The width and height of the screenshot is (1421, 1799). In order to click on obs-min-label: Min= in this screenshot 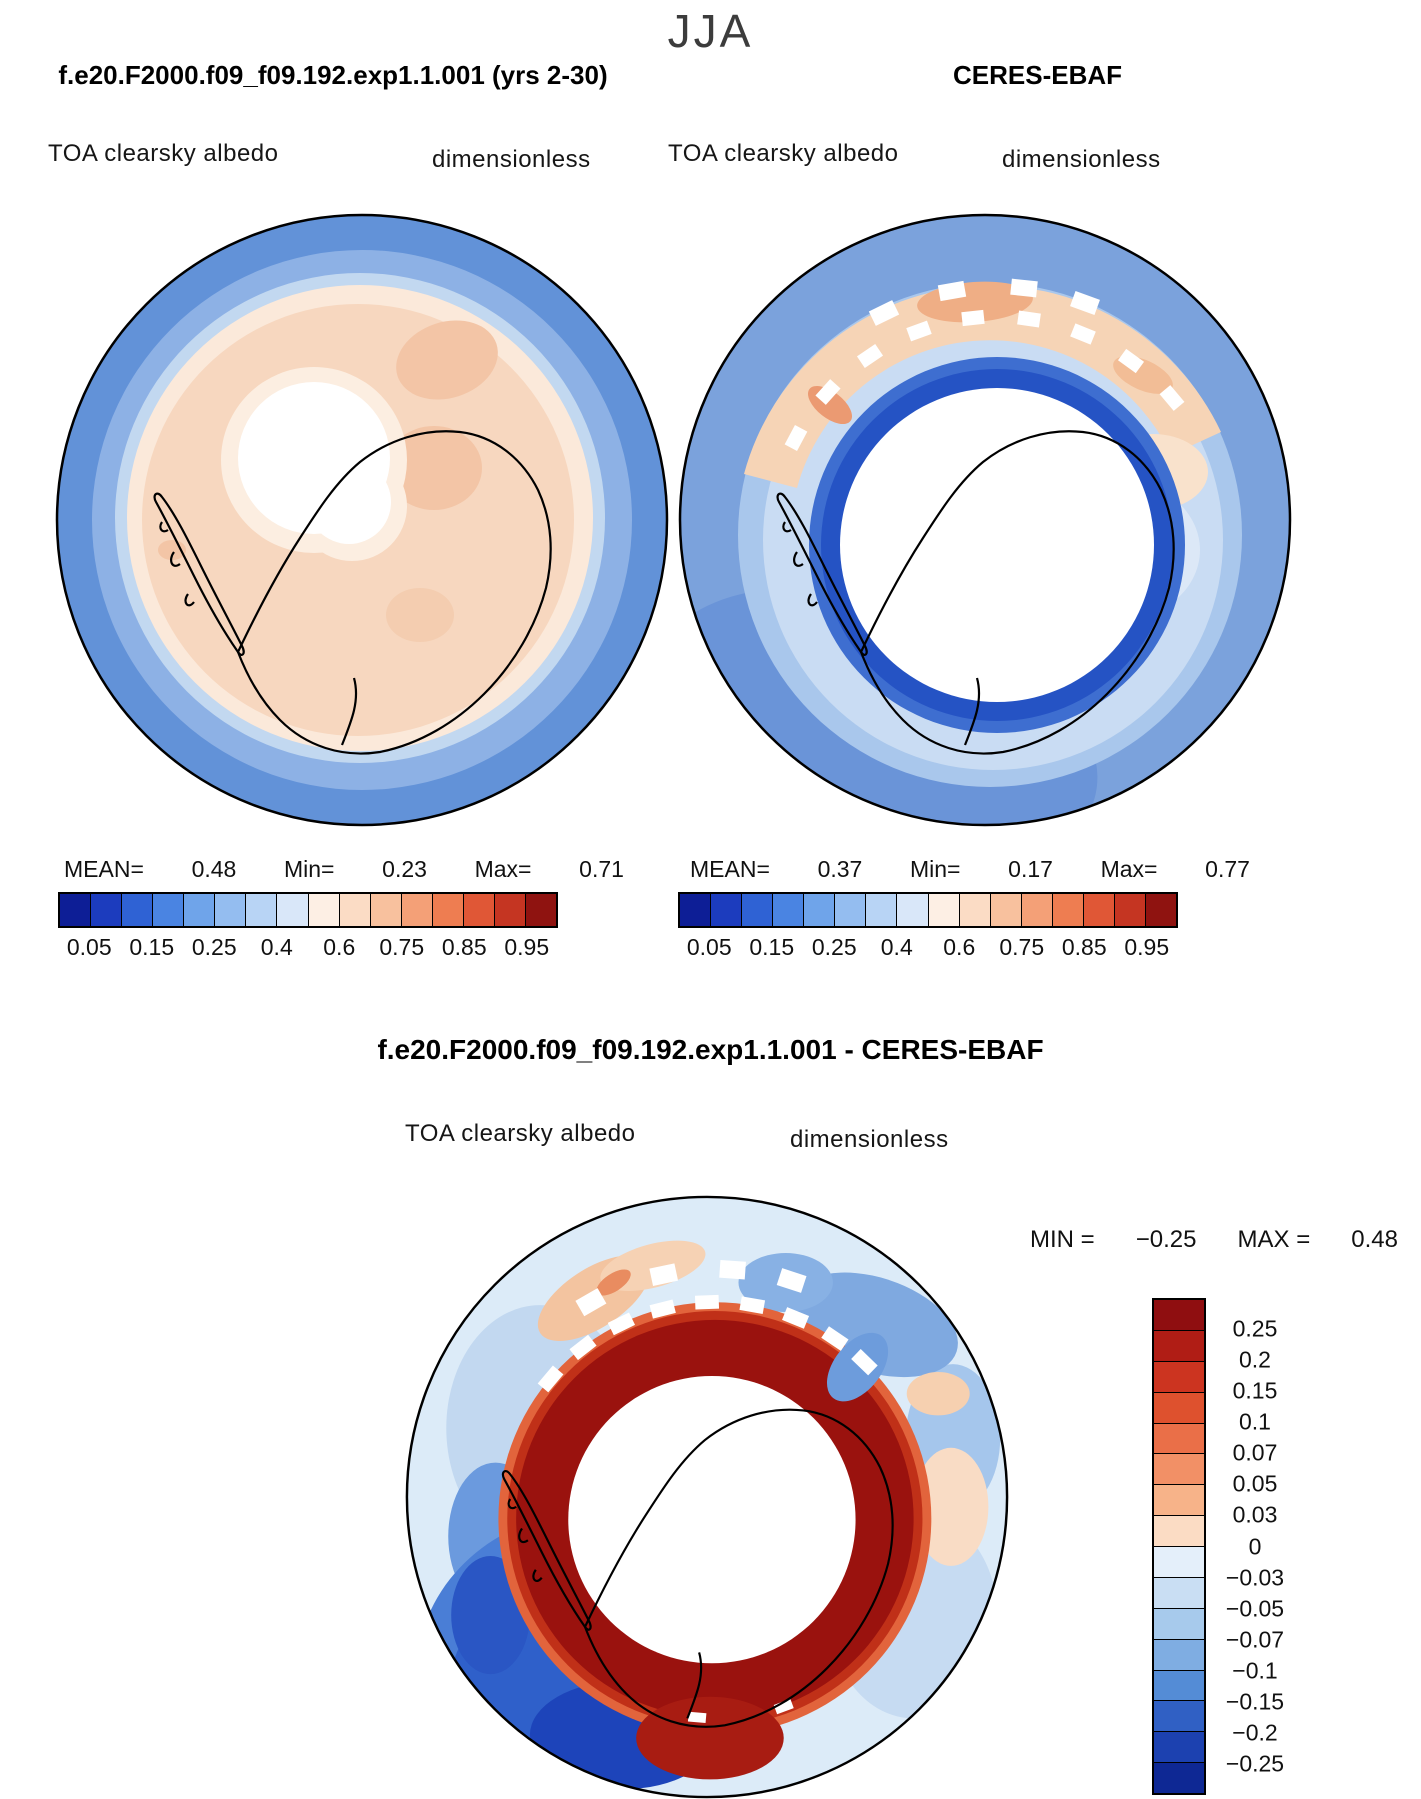, I will do `click(935, 869)`.